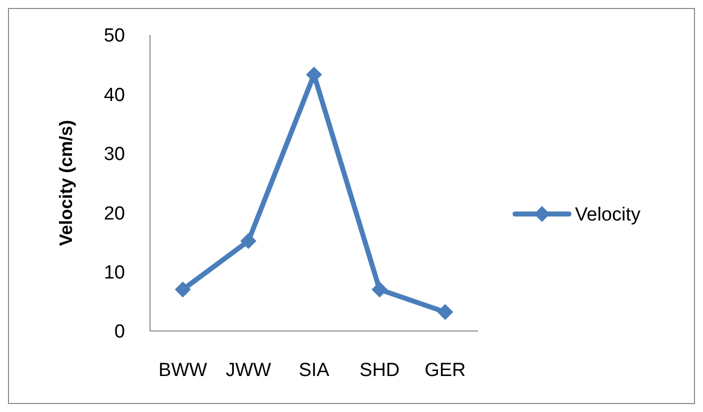  What do you see at coordinates (114, 273) in the screenshot?
I see `y-tick-label: 10` at bounding box center [114, 273].